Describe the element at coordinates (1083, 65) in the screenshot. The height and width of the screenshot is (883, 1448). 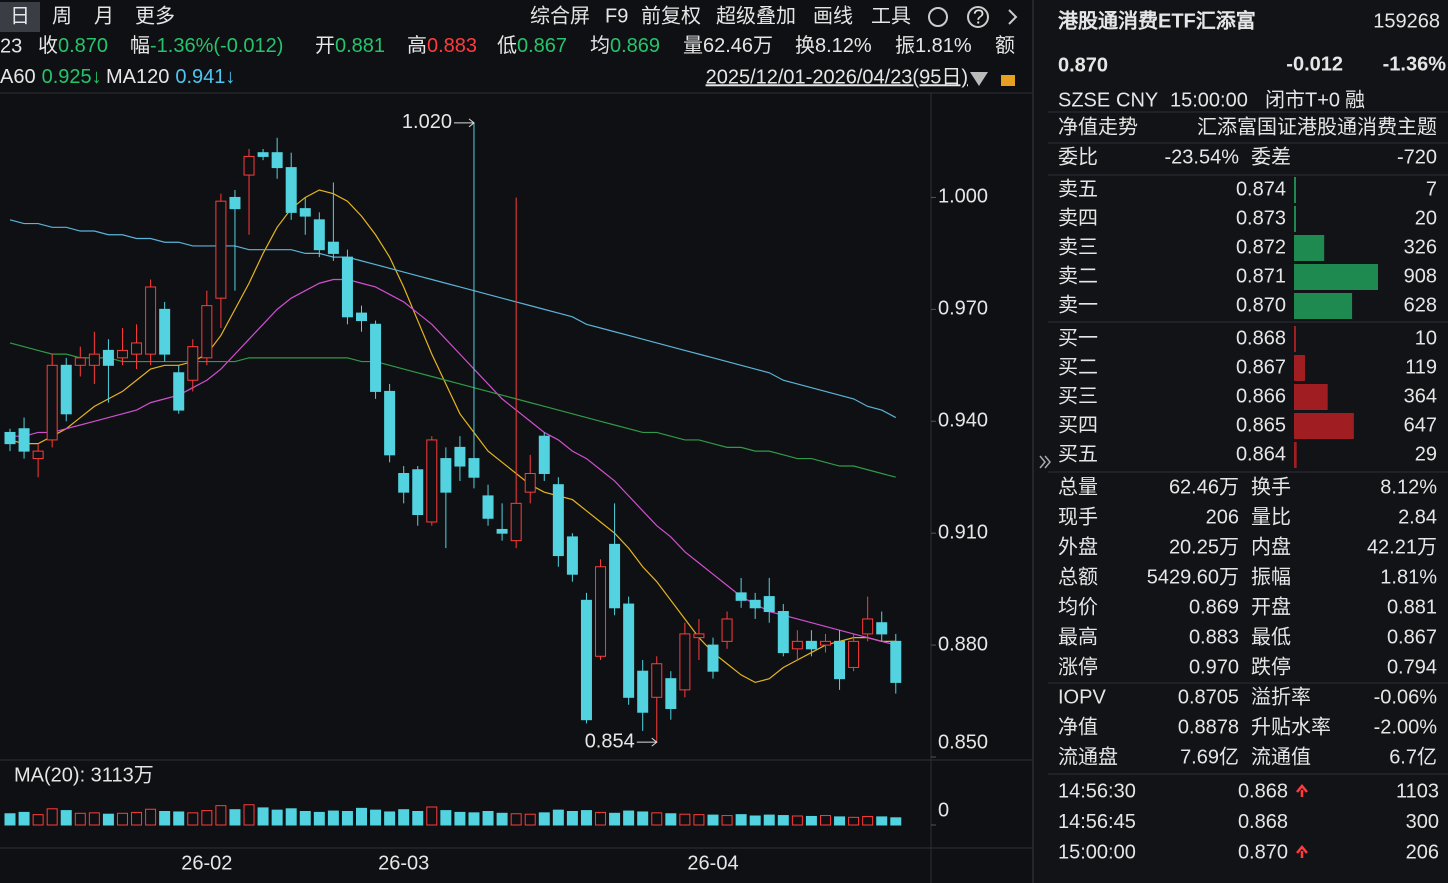
I see `last-price: 0.870` at that location.